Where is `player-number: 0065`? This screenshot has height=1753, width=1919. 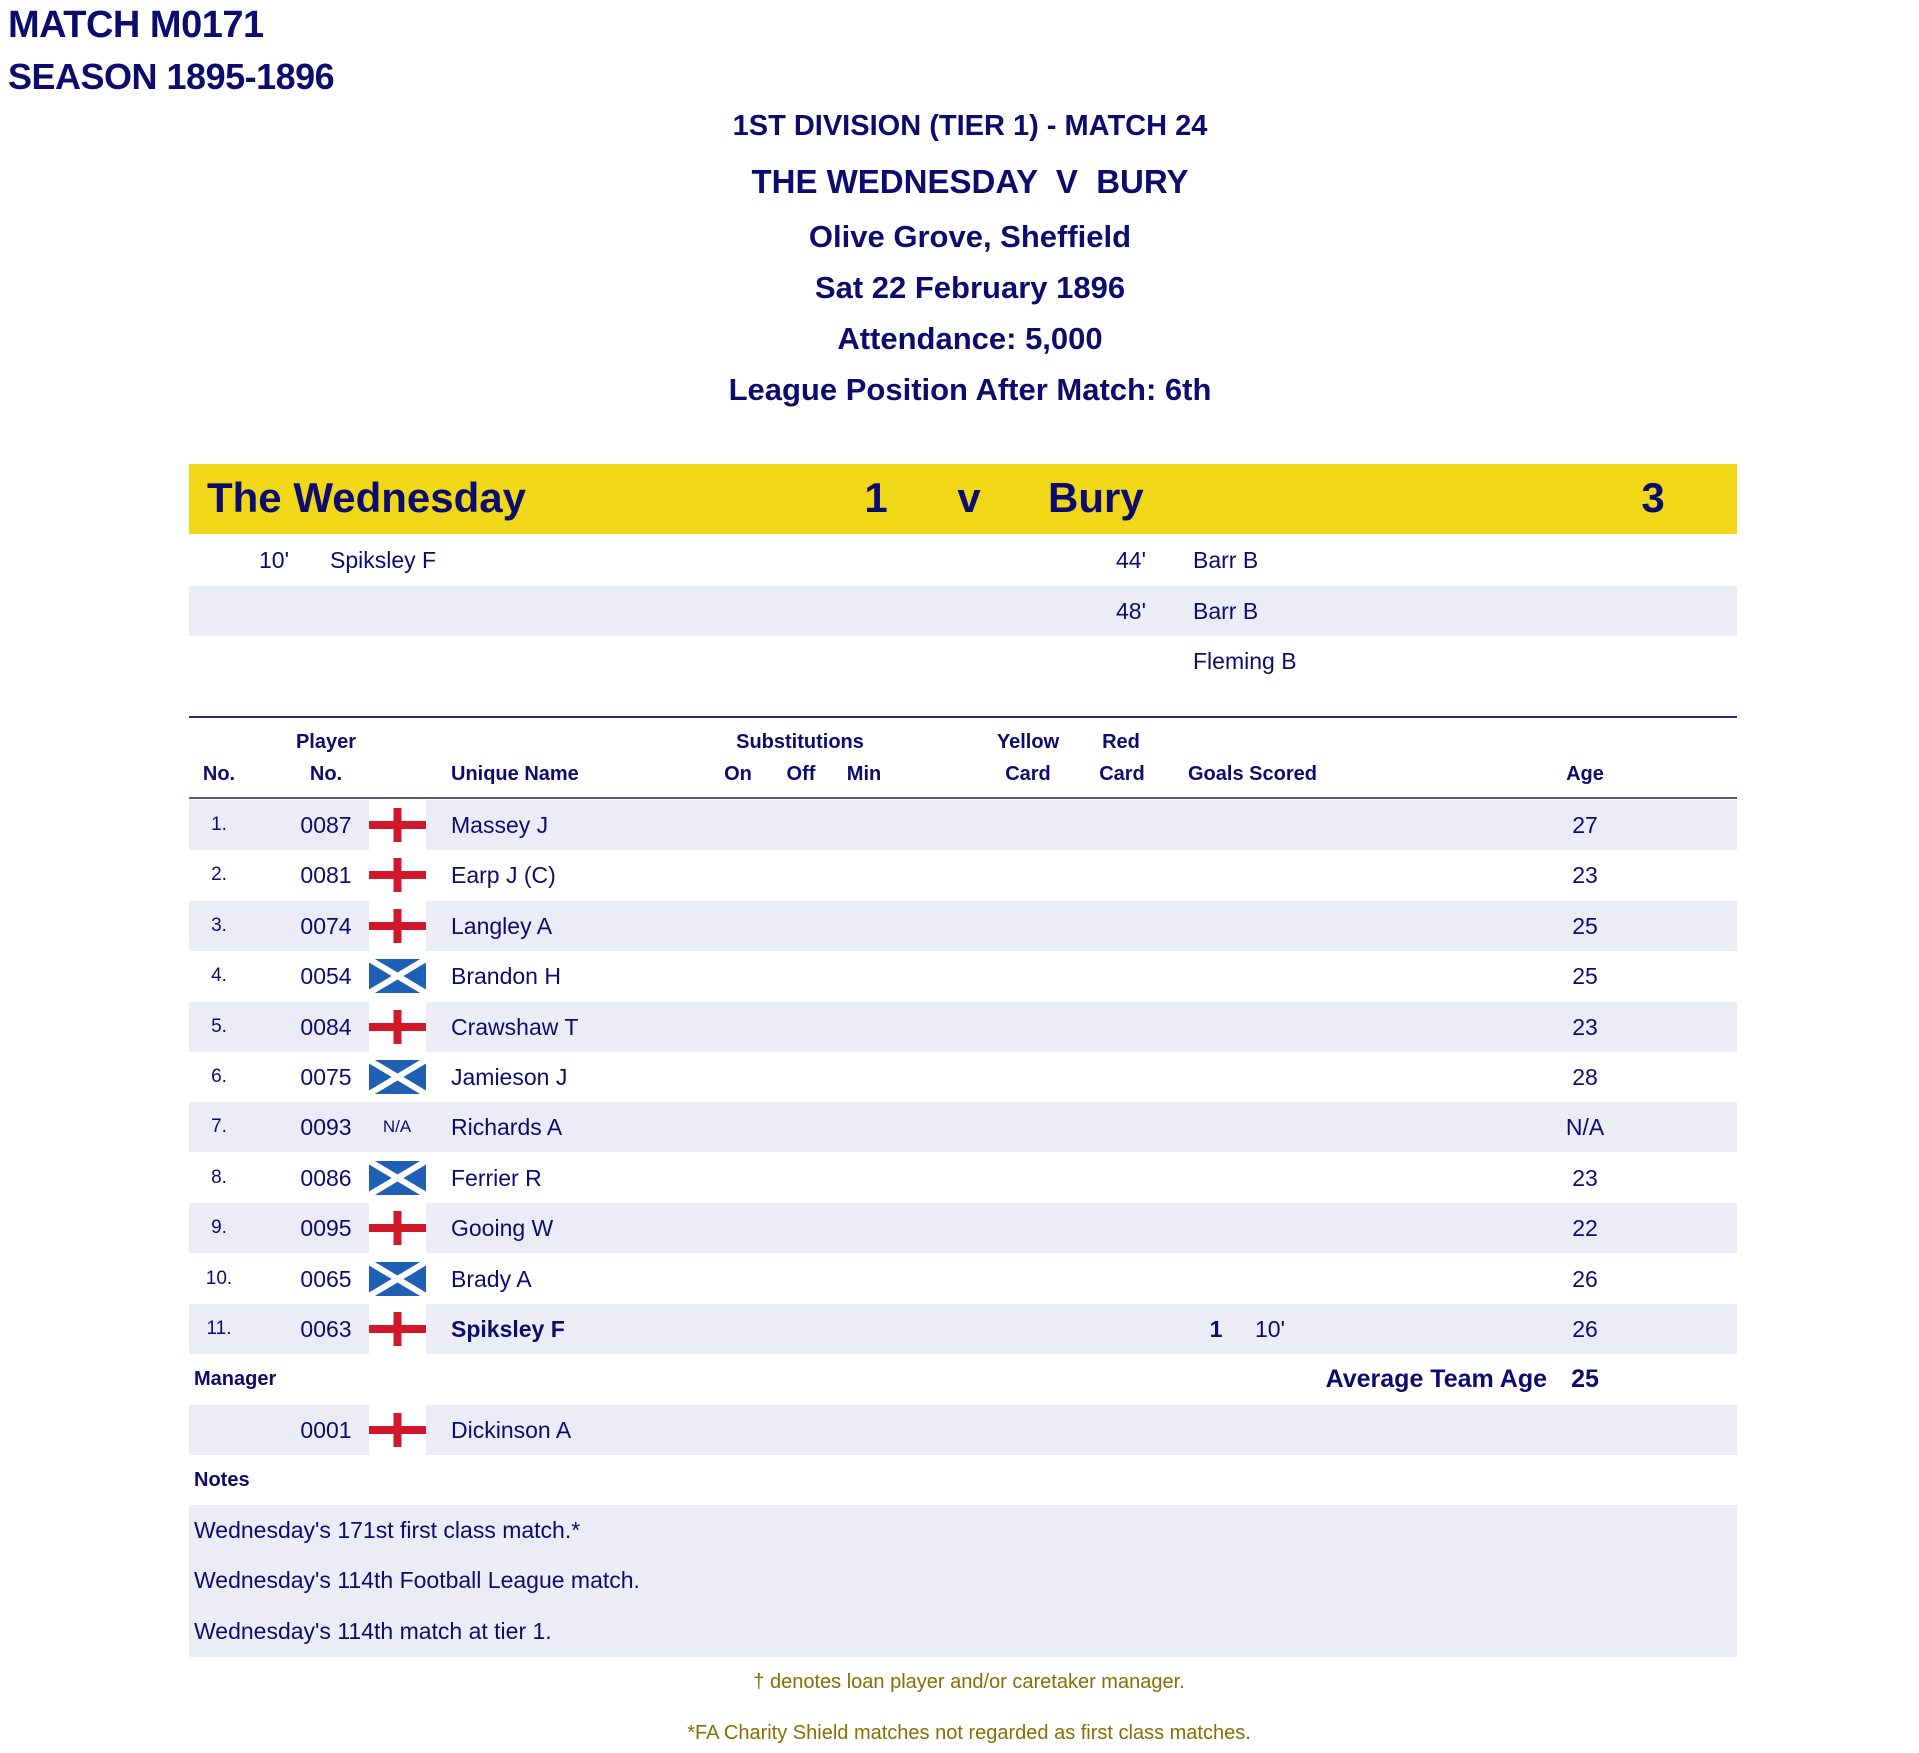 player-number: 0065 is located at coordinates (326, 1278).